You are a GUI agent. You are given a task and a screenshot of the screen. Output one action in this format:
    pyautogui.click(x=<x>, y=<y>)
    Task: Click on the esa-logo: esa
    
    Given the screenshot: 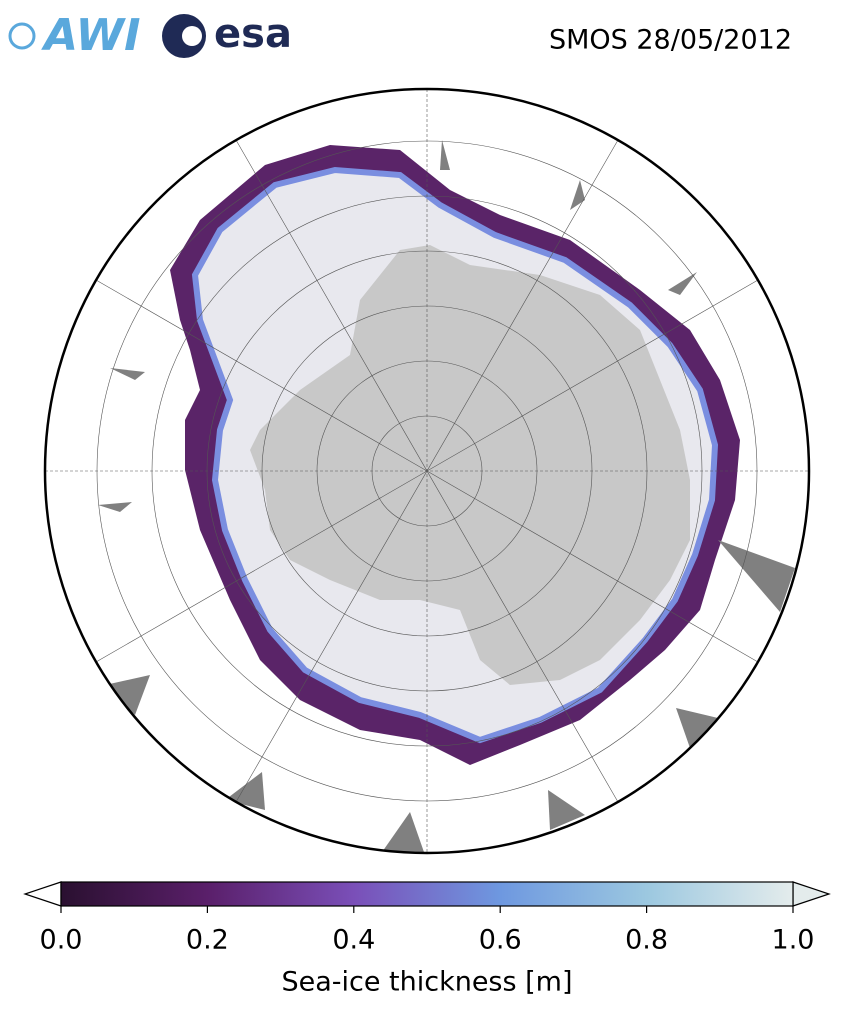 What is the action you would take?
    pyautogui.click(x=227, y=34)
    